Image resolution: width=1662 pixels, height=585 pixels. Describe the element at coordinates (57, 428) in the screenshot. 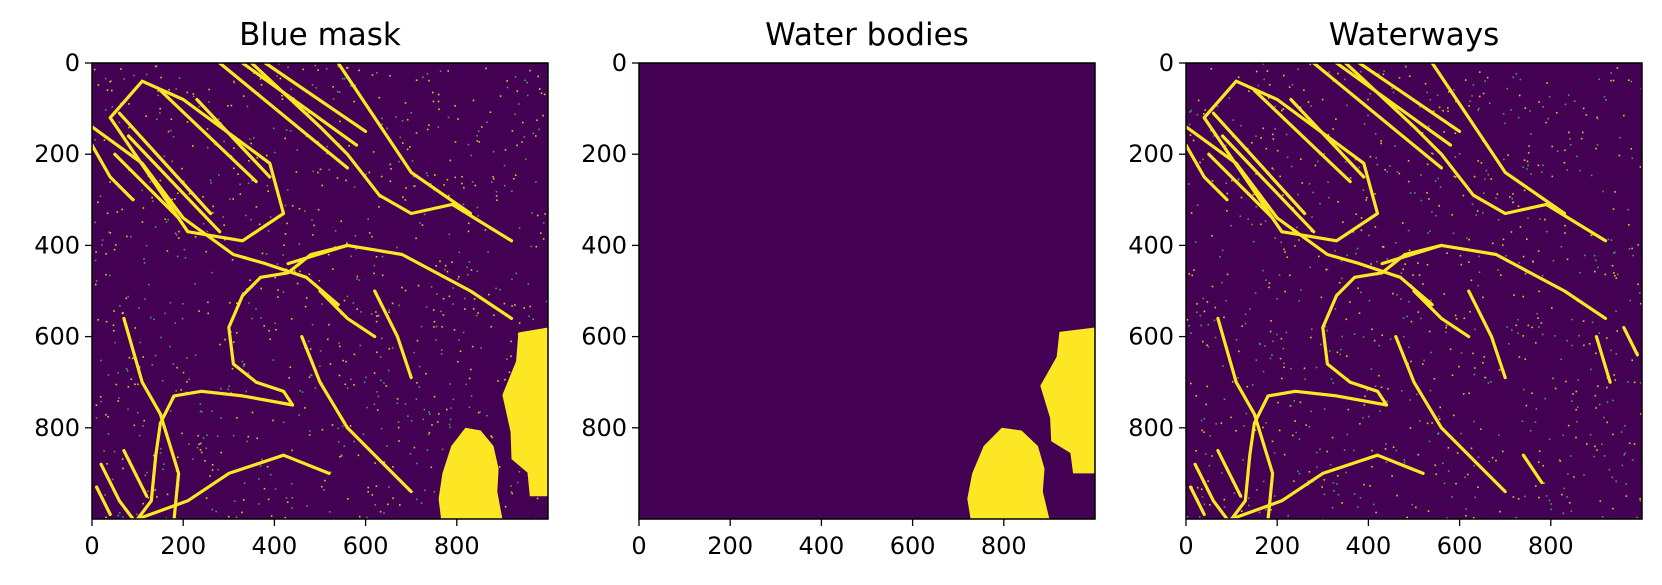

I see `y-tick-label: 800` at that location.